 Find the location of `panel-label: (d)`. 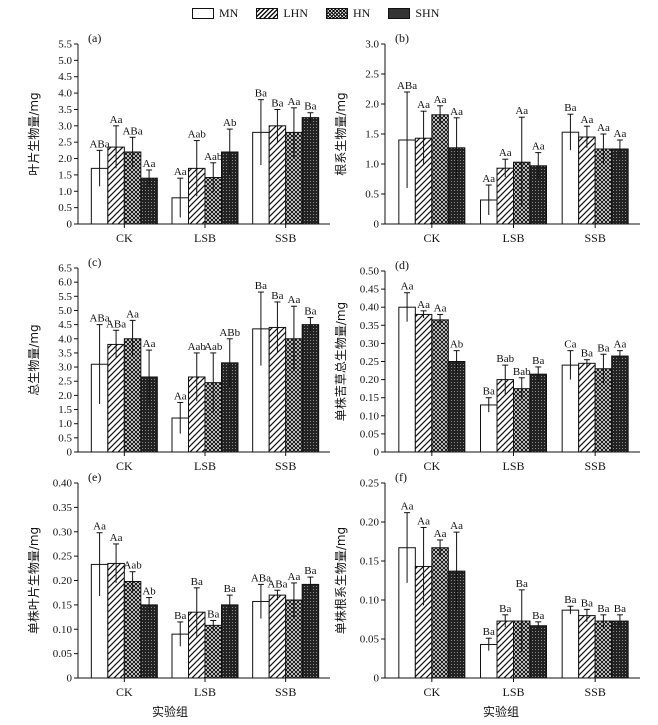

panel-label: (d) is located at coordinates (402, 265).